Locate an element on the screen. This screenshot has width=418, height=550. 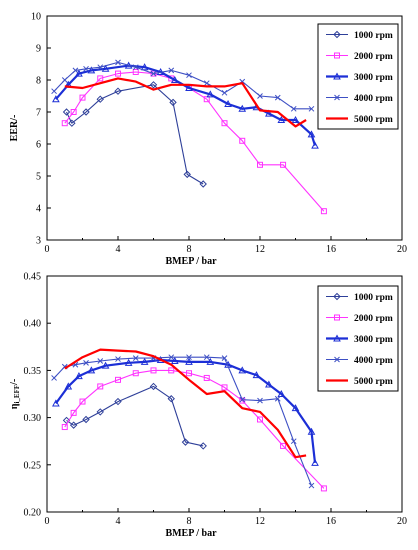
x-tick-label: 20 is located at coordinates (402, 249).